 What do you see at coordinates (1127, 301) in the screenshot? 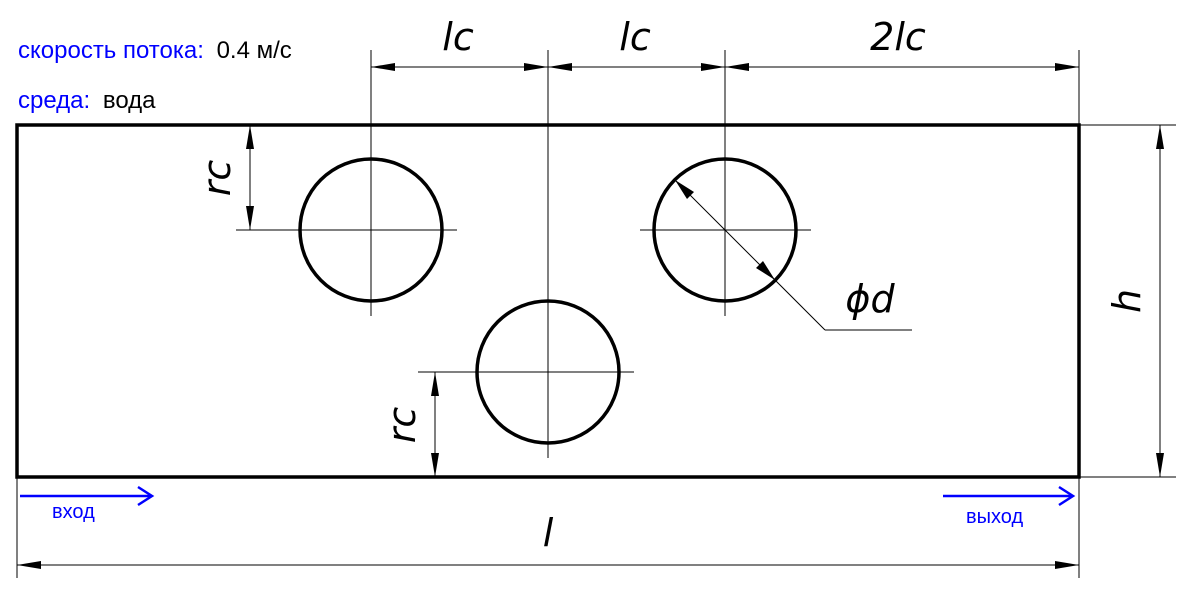
I see `dim-height: h` at bounding box center [1127, 301].